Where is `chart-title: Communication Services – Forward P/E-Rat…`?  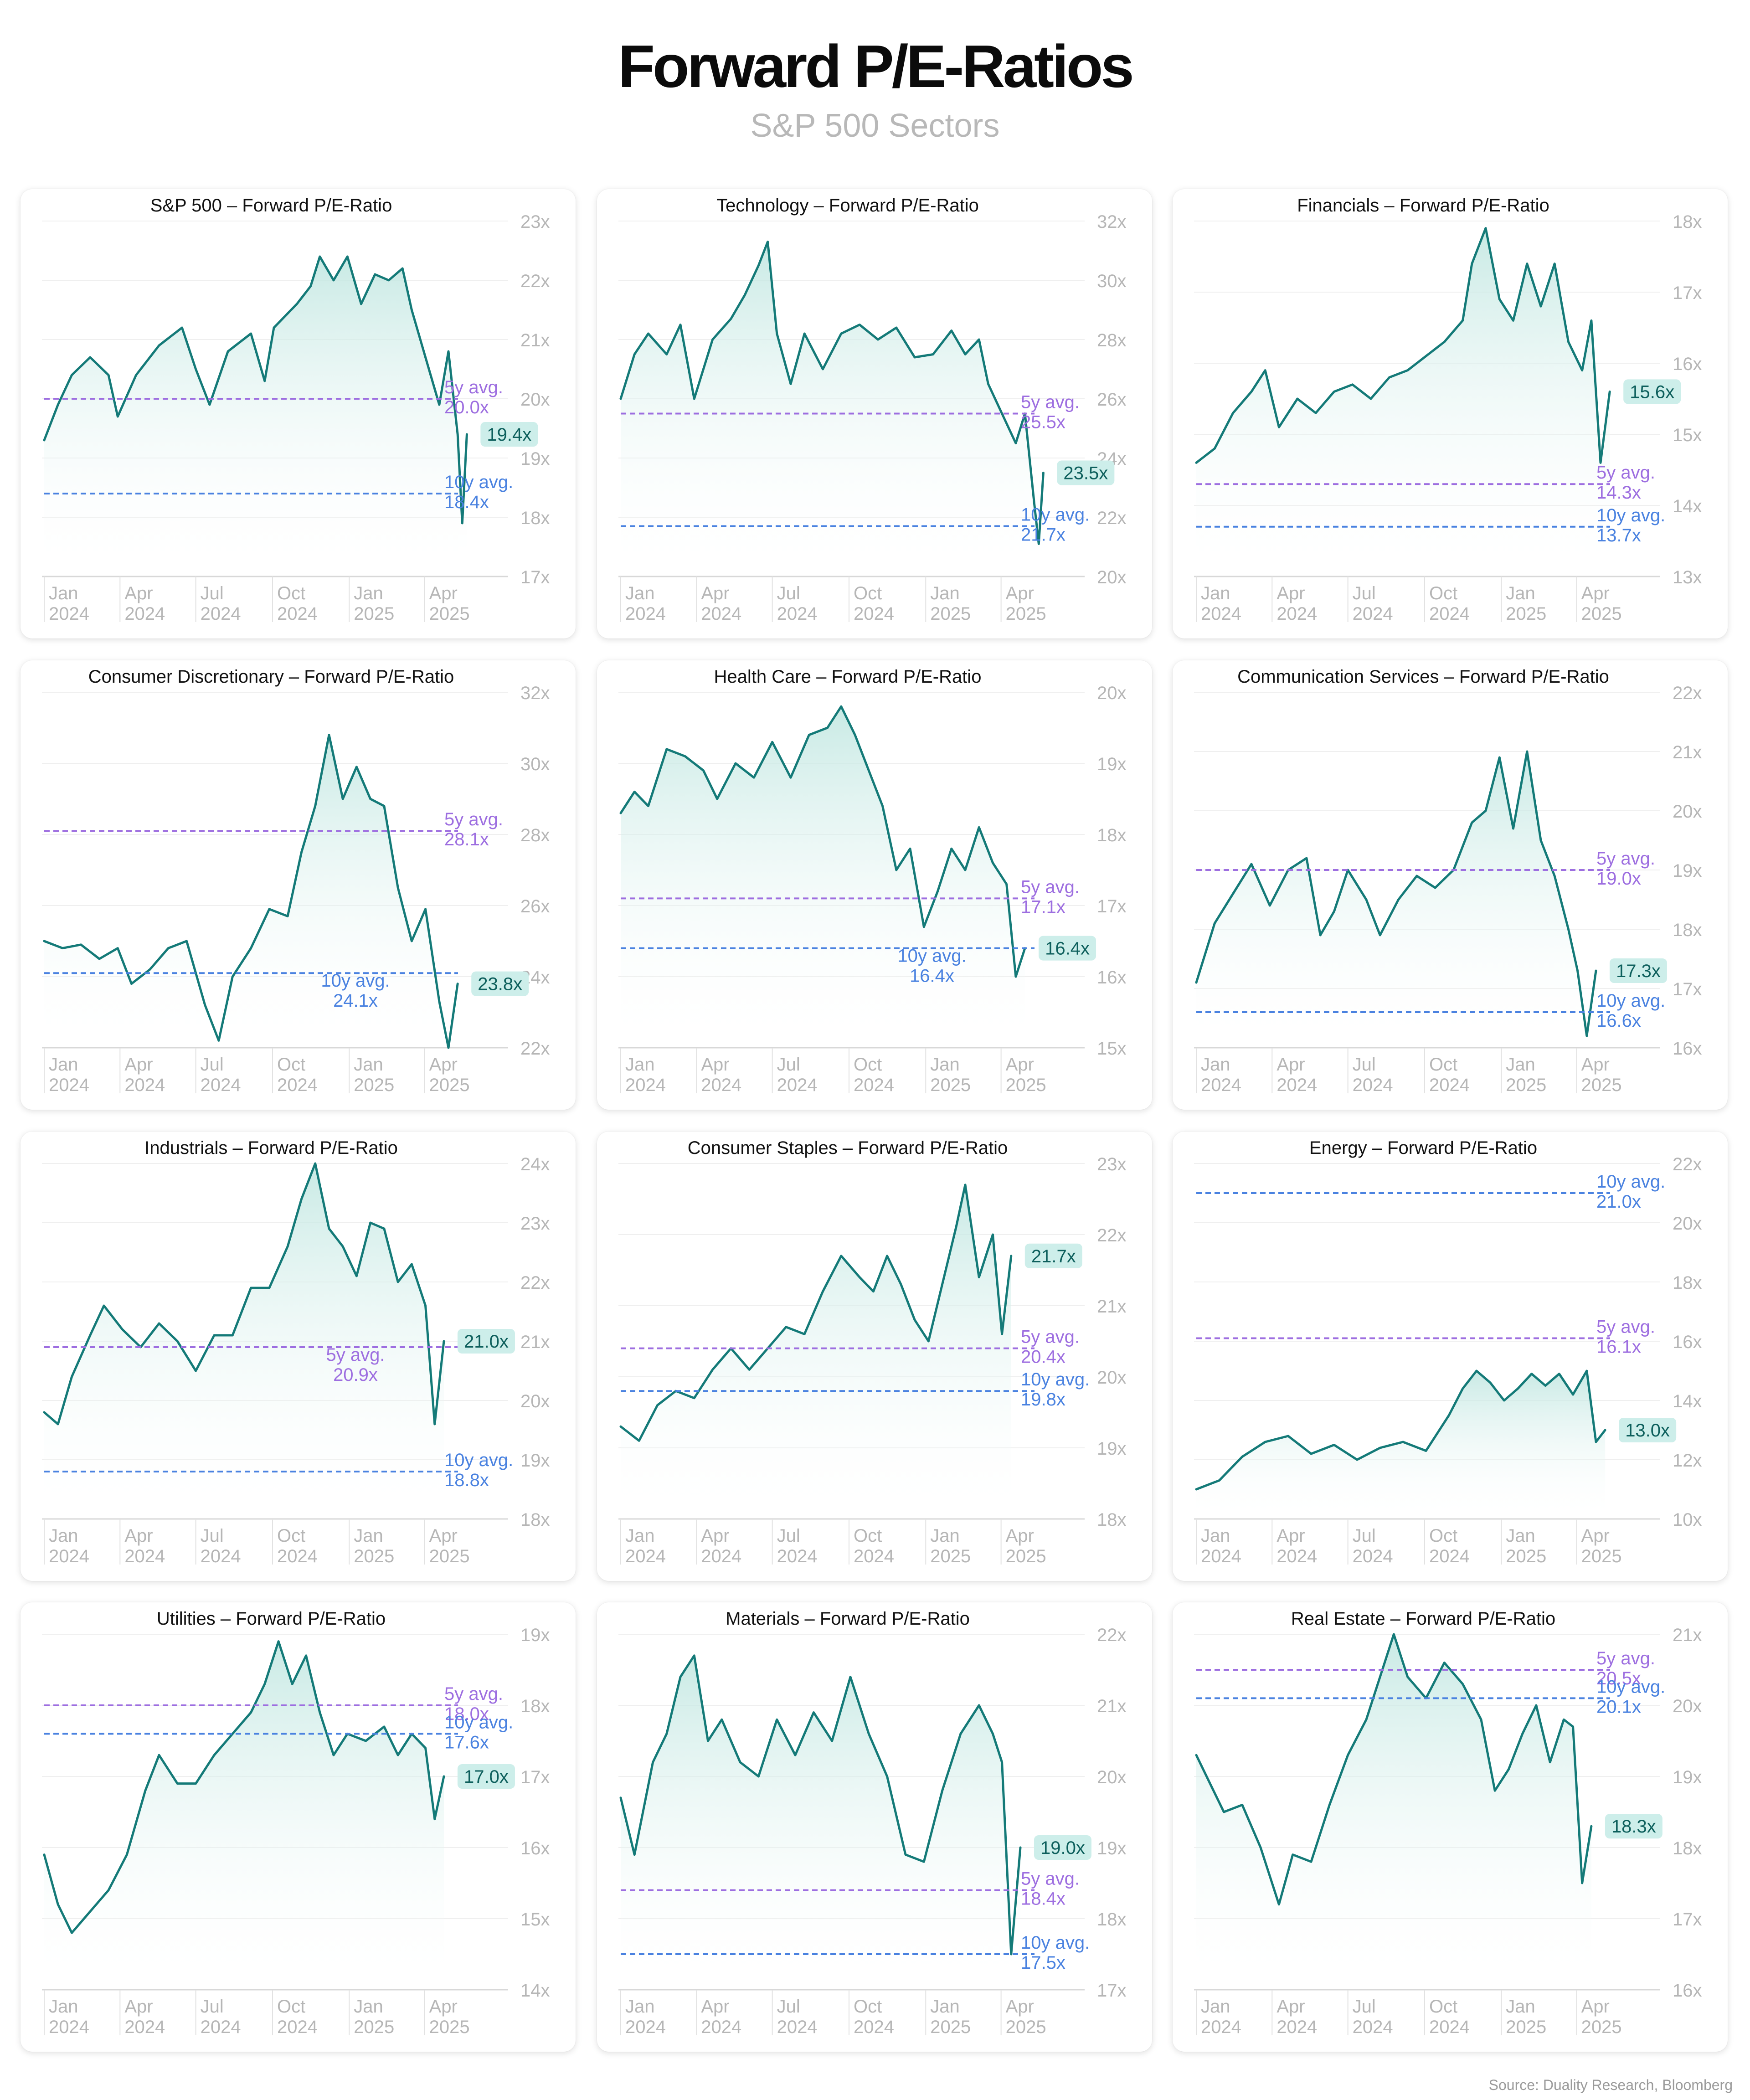
chart-title: Communication Services – Forward P/E-Rat… is located at coordinates (1423, 677).